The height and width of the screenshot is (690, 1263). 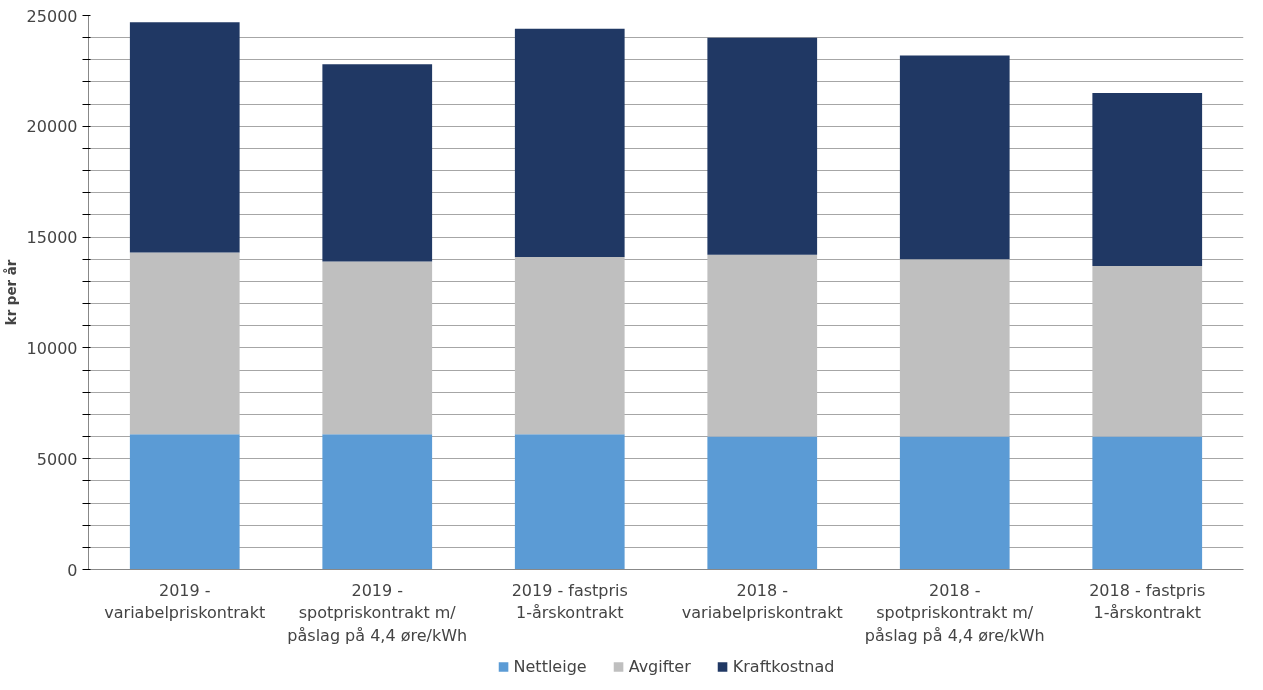 What do you see at coordinates (783, 666) in the screenshot?
I see `legend-label: Kraftkostnad` at bounding box center [783, 666].